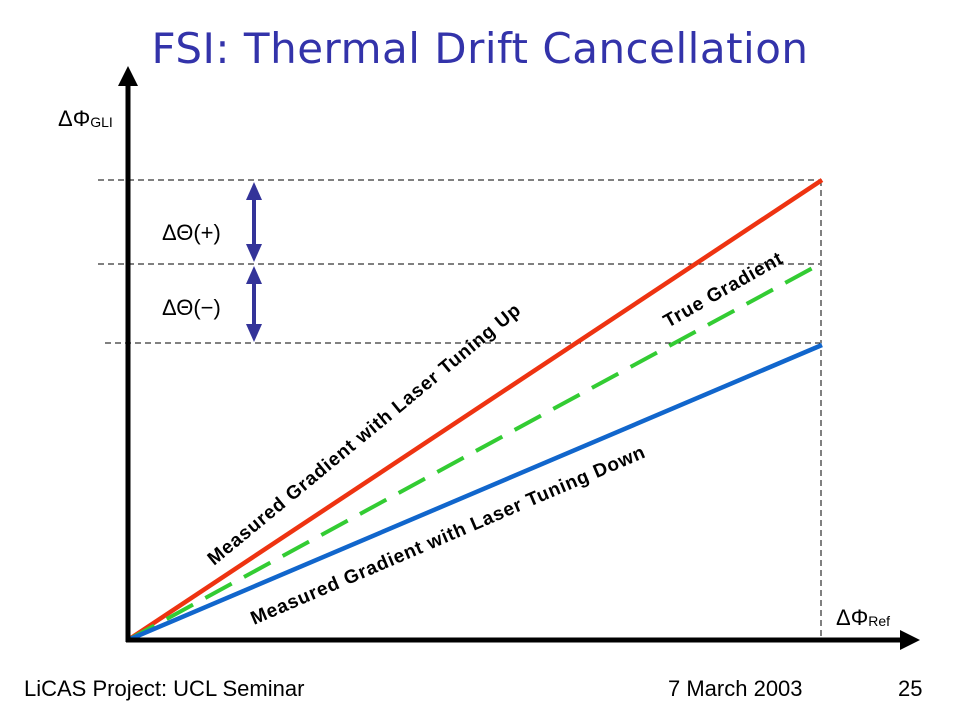 This screenshot has width=960, height=720. What do you see at coordinates (254, 222) in the screenshot?
I see `delta-theta-plus-arrow` at bounding box center [254, 222].